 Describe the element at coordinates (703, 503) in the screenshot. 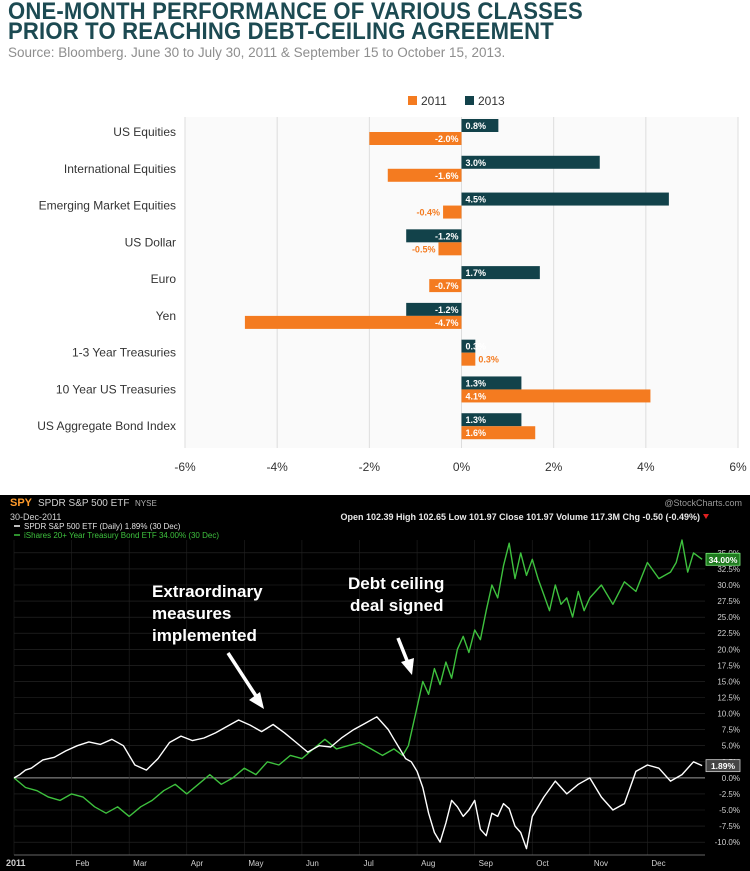

I see `watermark: @StockCharts.com` at that location.